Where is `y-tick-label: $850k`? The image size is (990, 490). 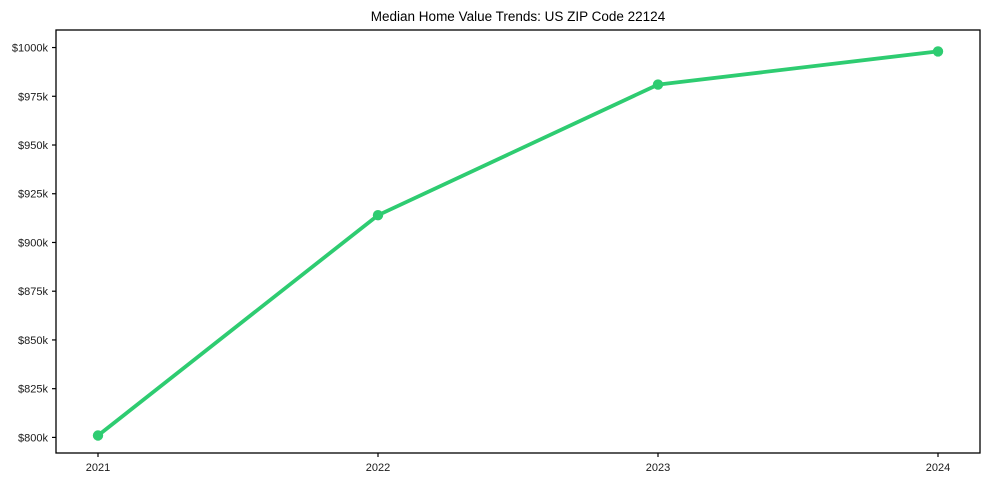
y-tick-label: $850k is located at coordinates (33, 341).